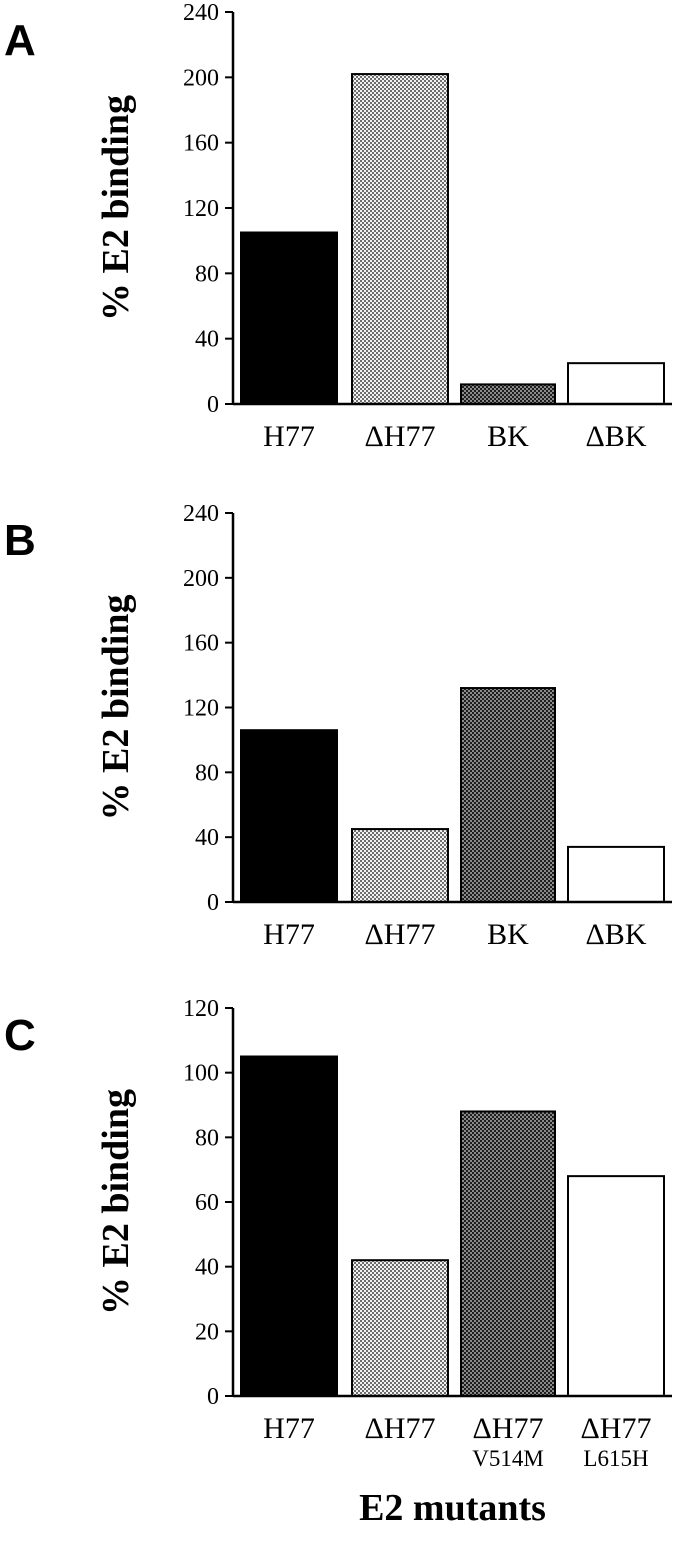 The width and height of the screenshot is (685, 1541). Describe the element at coordinates (20, 1035) in the screenshot. I see `panel-letter: C` at that location.